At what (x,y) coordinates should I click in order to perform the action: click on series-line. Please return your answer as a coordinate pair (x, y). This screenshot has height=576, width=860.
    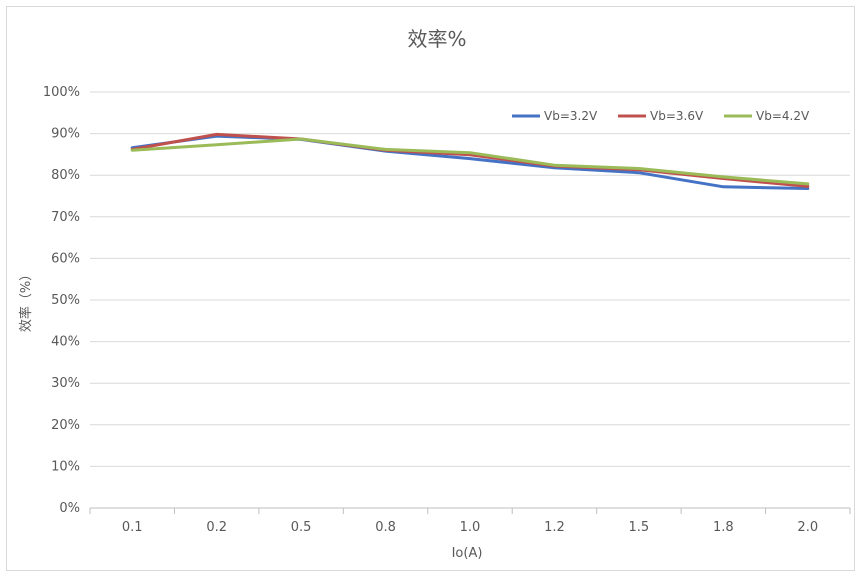
    Looking at the image, I should click on (470, 161).